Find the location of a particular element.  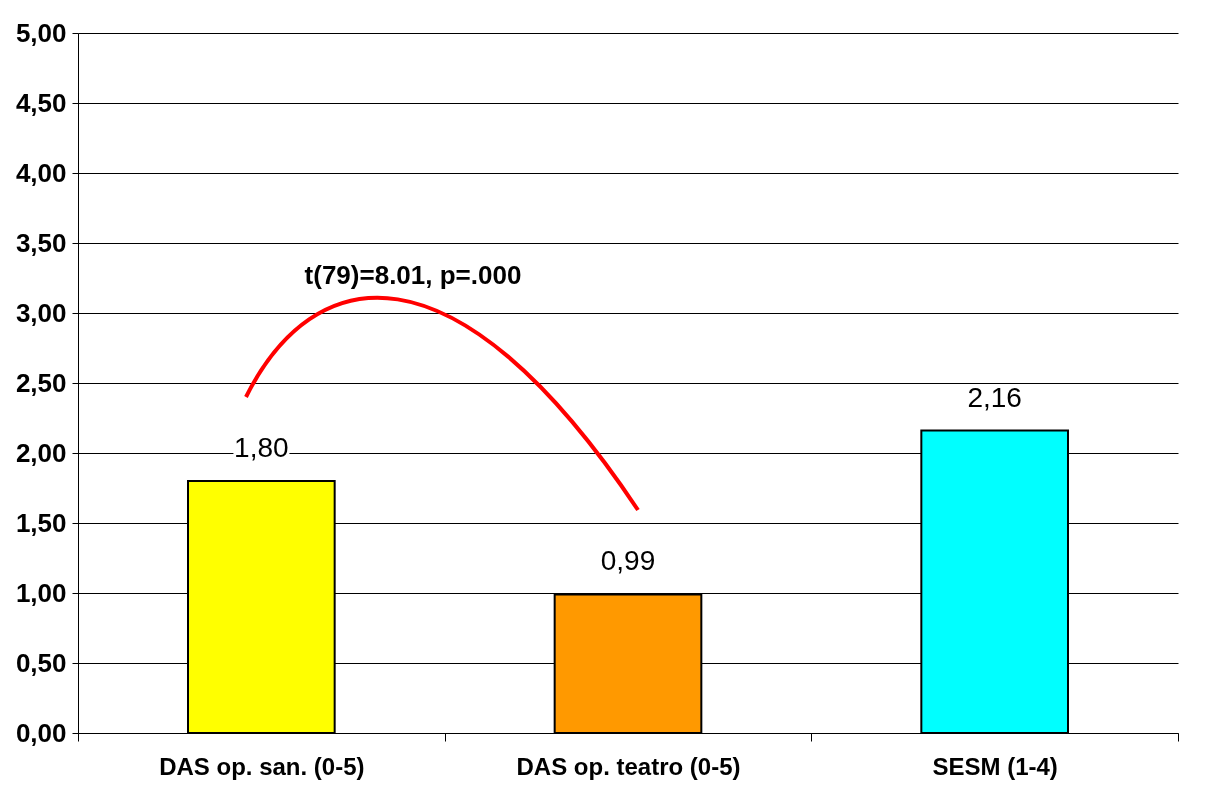

y-tick-label: 1,00 is located at coordinates (41, 592).